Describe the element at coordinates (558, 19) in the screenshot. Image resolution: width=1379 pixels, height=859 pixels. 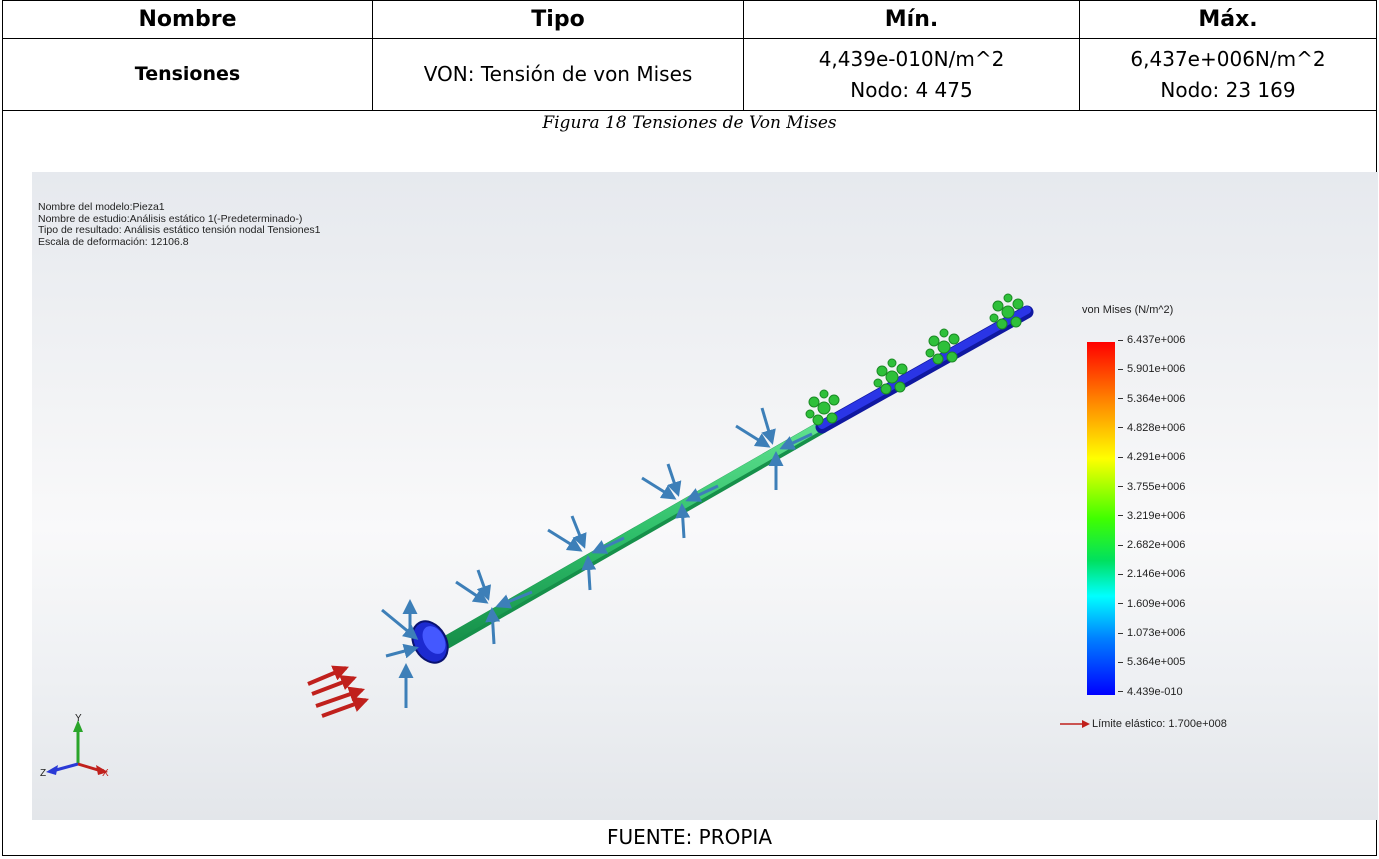
I see `header-tipo: Tipo` at that location.